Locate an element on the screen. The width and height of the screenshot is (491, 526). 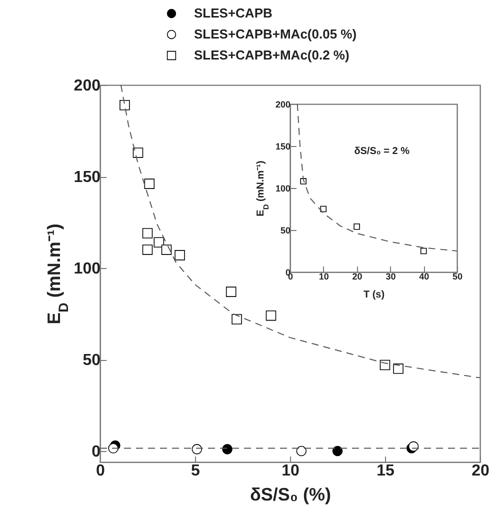
legend-label: SLES+CAPB+MAc(0.05 %) is located at coordinates (275, 34).